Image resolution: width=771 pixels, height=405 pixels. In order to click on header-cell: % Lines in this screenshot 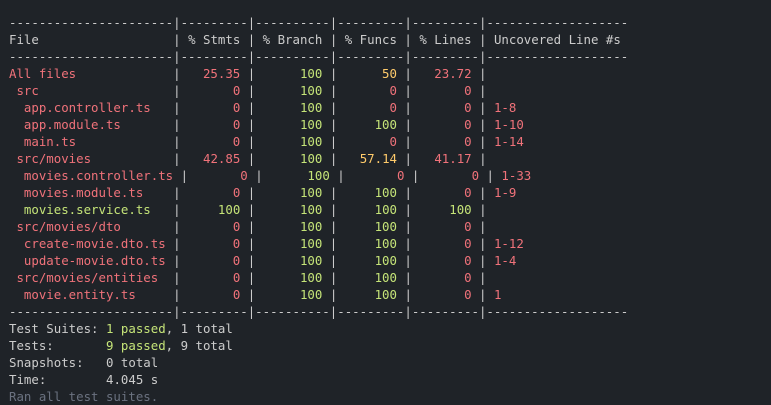, I will do `click(445, 39)`.